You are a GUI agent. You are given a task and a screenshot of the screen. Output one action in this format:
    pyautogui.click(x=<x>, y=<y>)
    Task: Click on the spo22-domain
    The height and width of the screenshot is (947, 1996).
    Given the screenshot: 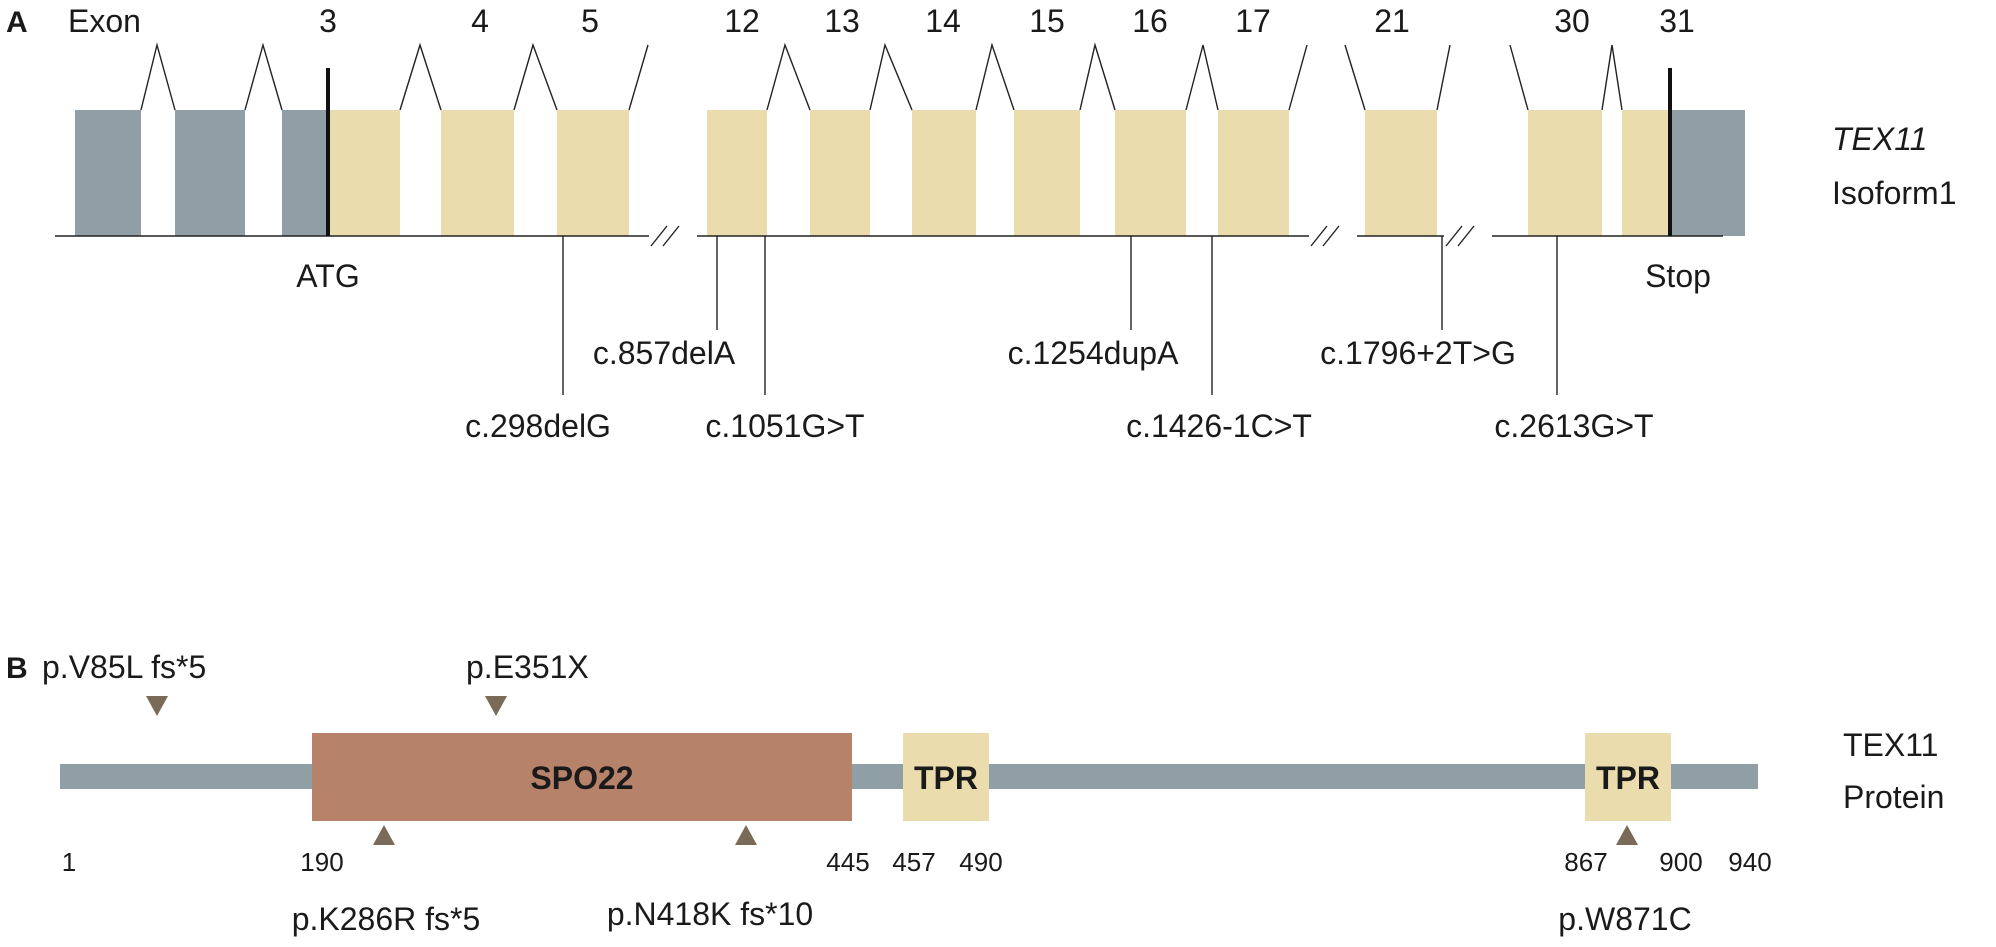 What is the action you would take?
    pyautogui.click(x=582, y=777)
    